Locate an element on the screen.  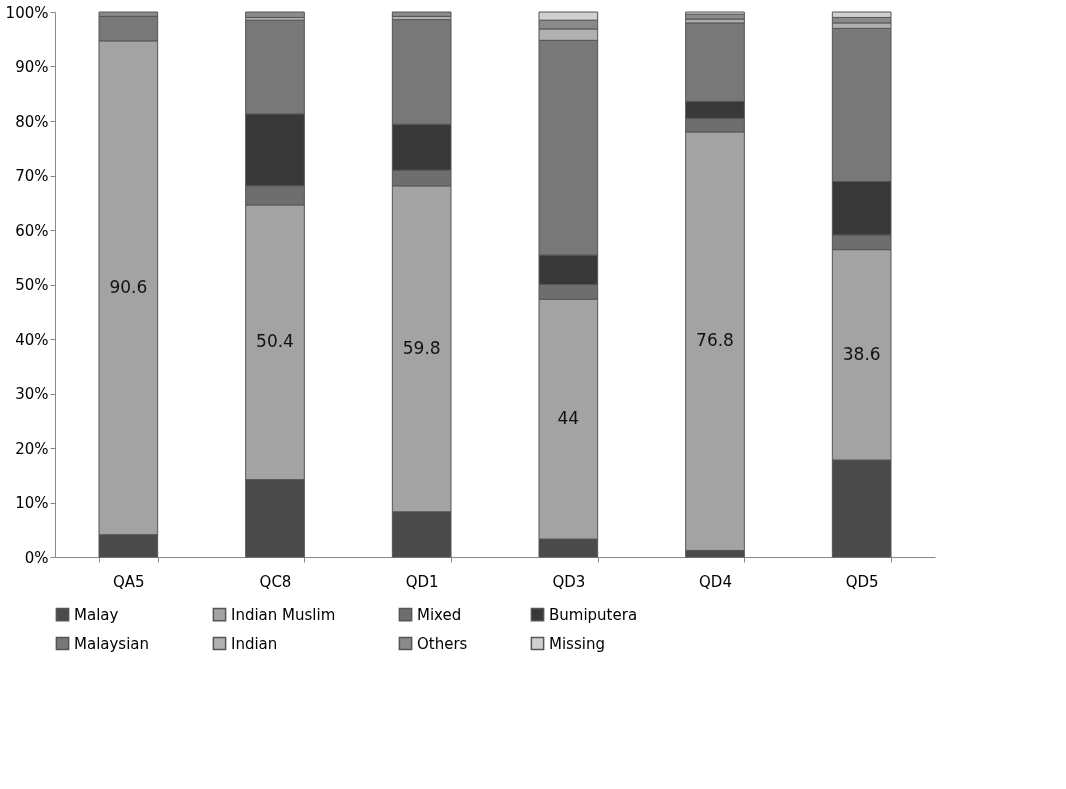
y-tick-label: 30% is located at coordinates (32, 394).